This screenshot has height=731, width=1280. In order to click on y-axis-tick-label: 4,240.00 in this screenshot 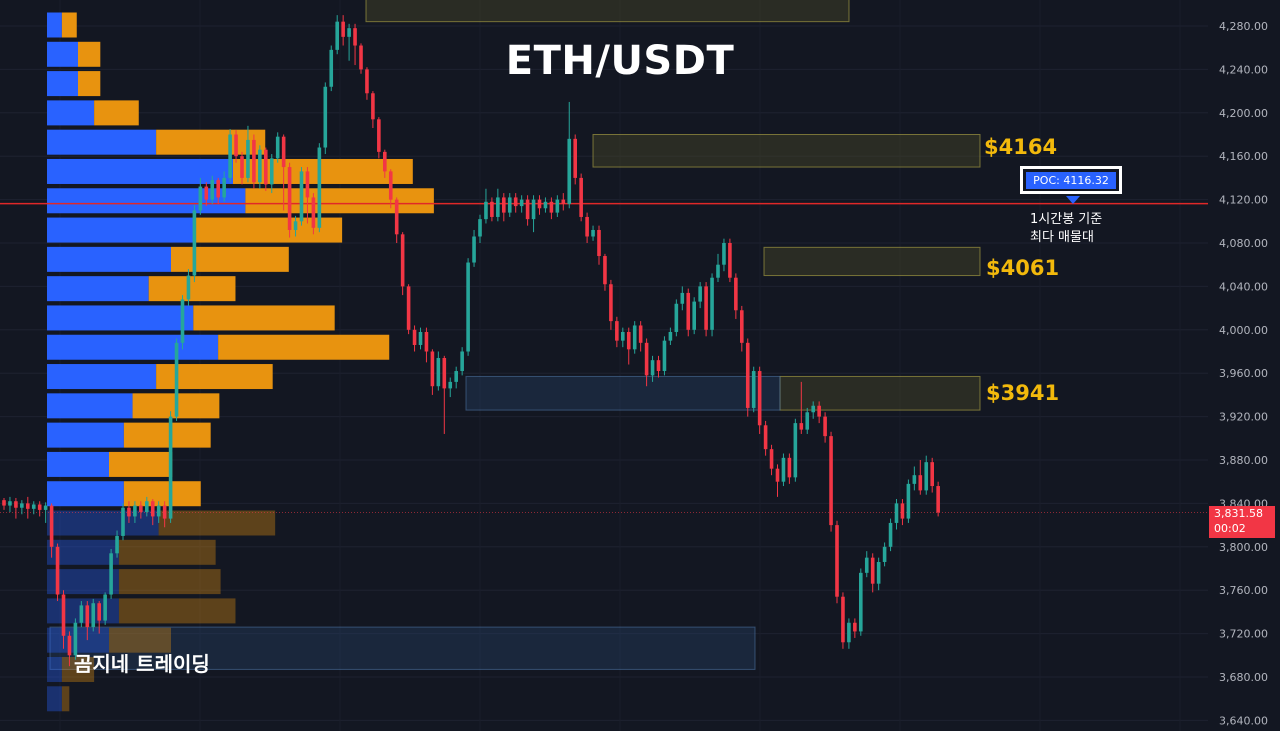, I will do `click(1243, 69)`.